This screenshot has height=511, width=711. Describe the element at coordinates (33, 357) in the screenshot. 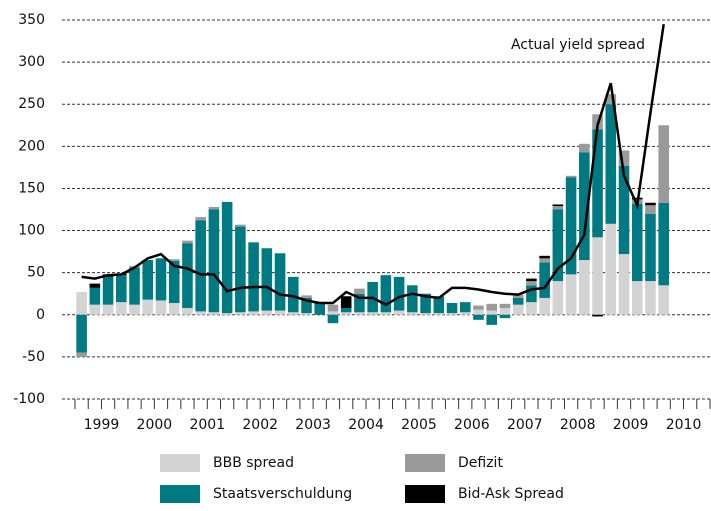

I see `y-tick-label: -50` at that location.